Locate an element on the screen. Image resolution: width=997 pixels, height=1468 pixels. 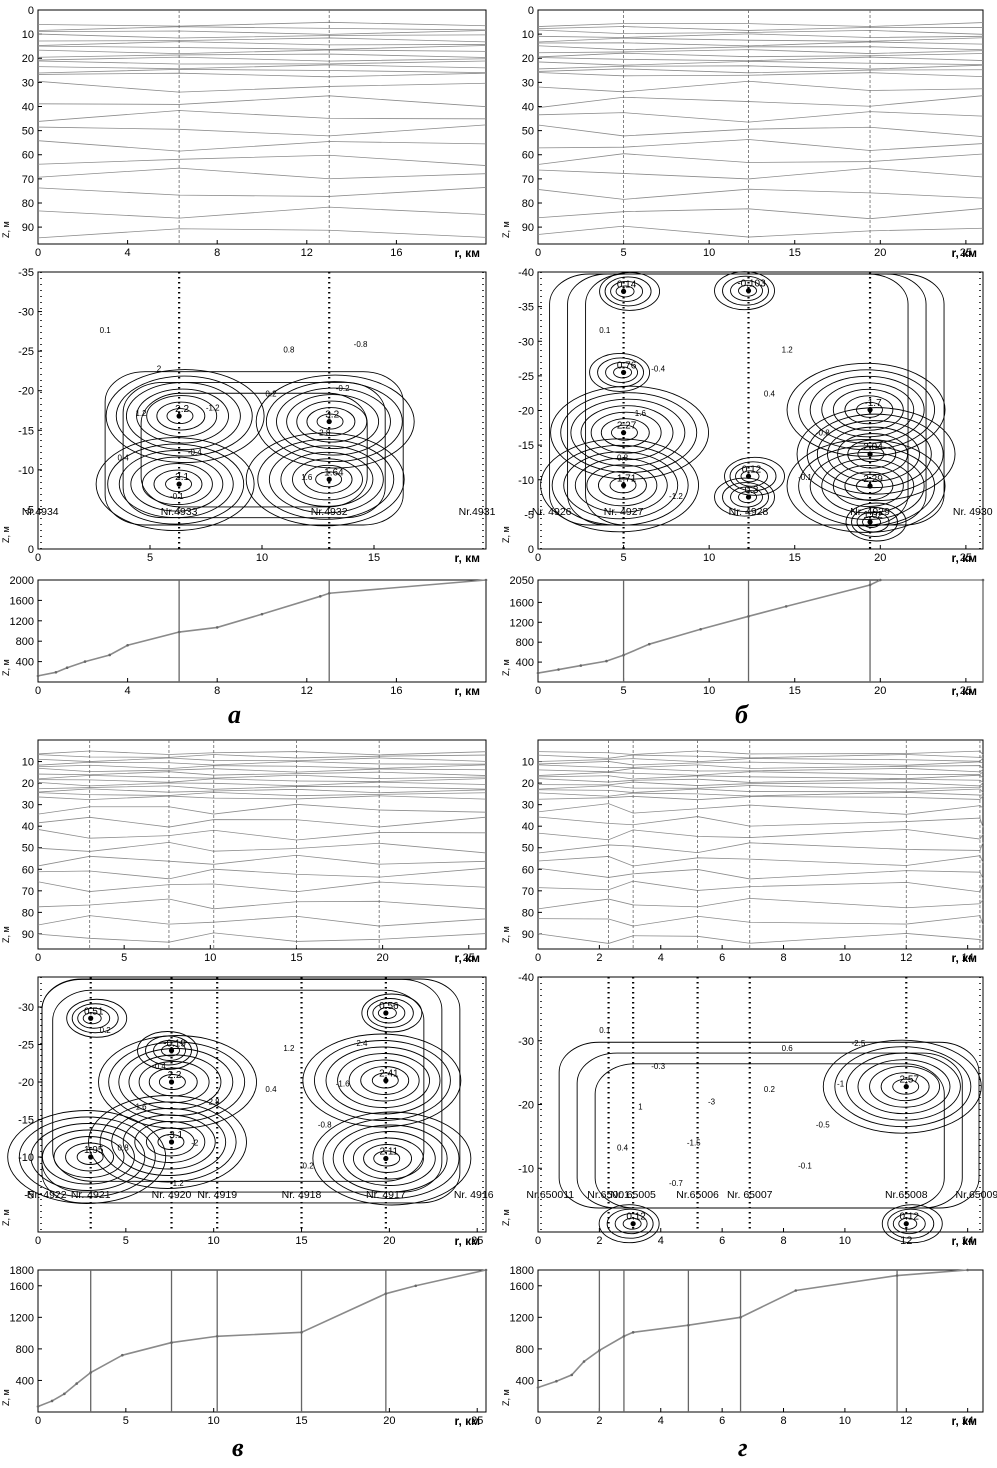
contour-value-label: 2.8 is located at coordinates (325, 432).